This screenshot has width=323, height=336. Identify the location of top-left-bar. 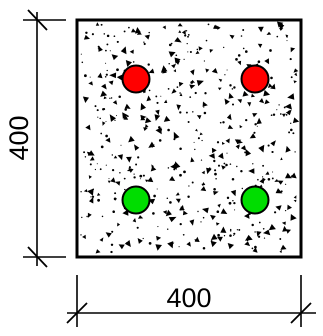
(136, 79).